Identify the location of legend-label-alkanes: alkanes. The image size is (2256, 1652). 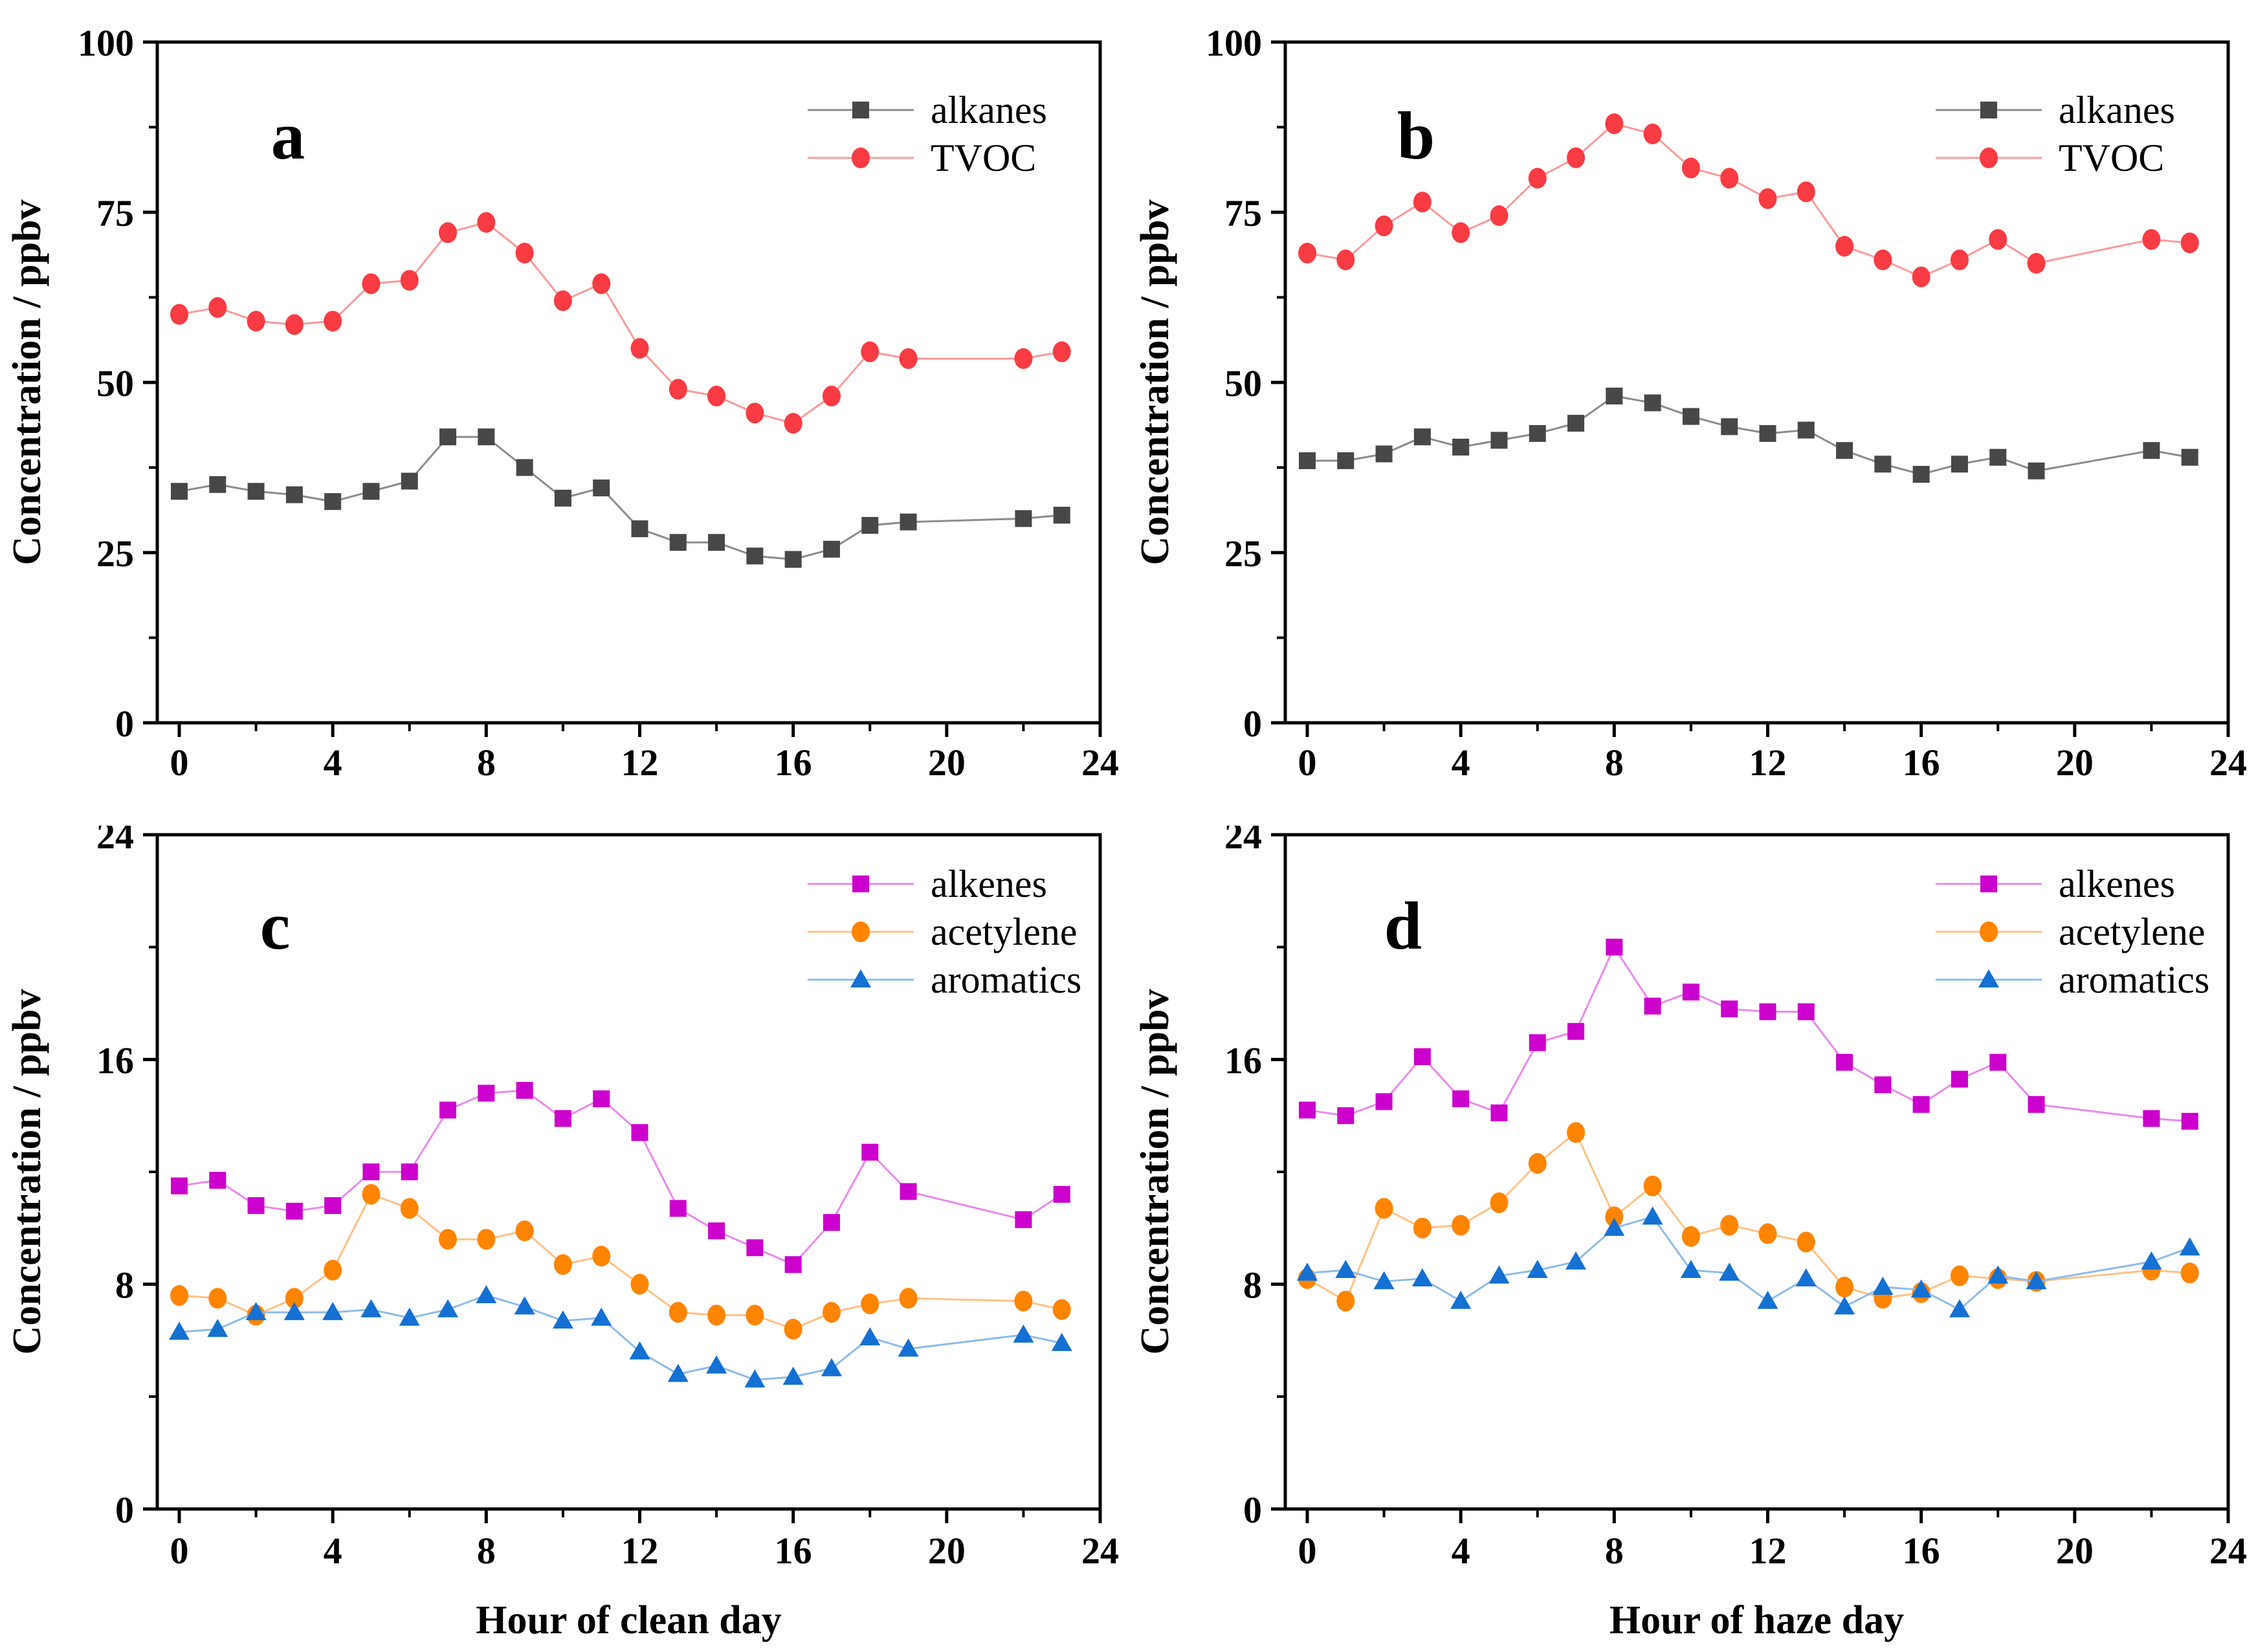
(2117, 110).